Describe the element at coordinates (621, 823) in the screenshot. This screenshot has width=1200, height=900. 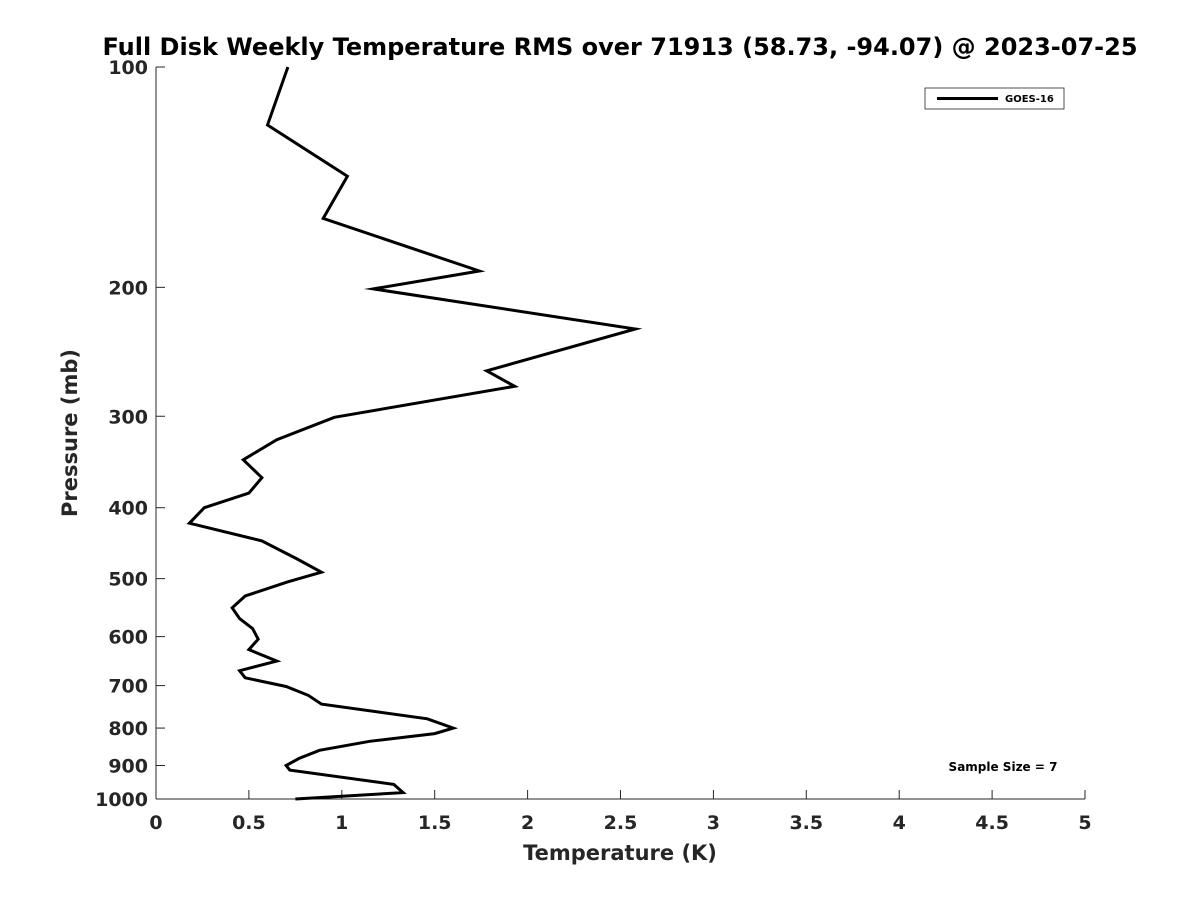
I see `x-tick-label: 2.5` at that location.